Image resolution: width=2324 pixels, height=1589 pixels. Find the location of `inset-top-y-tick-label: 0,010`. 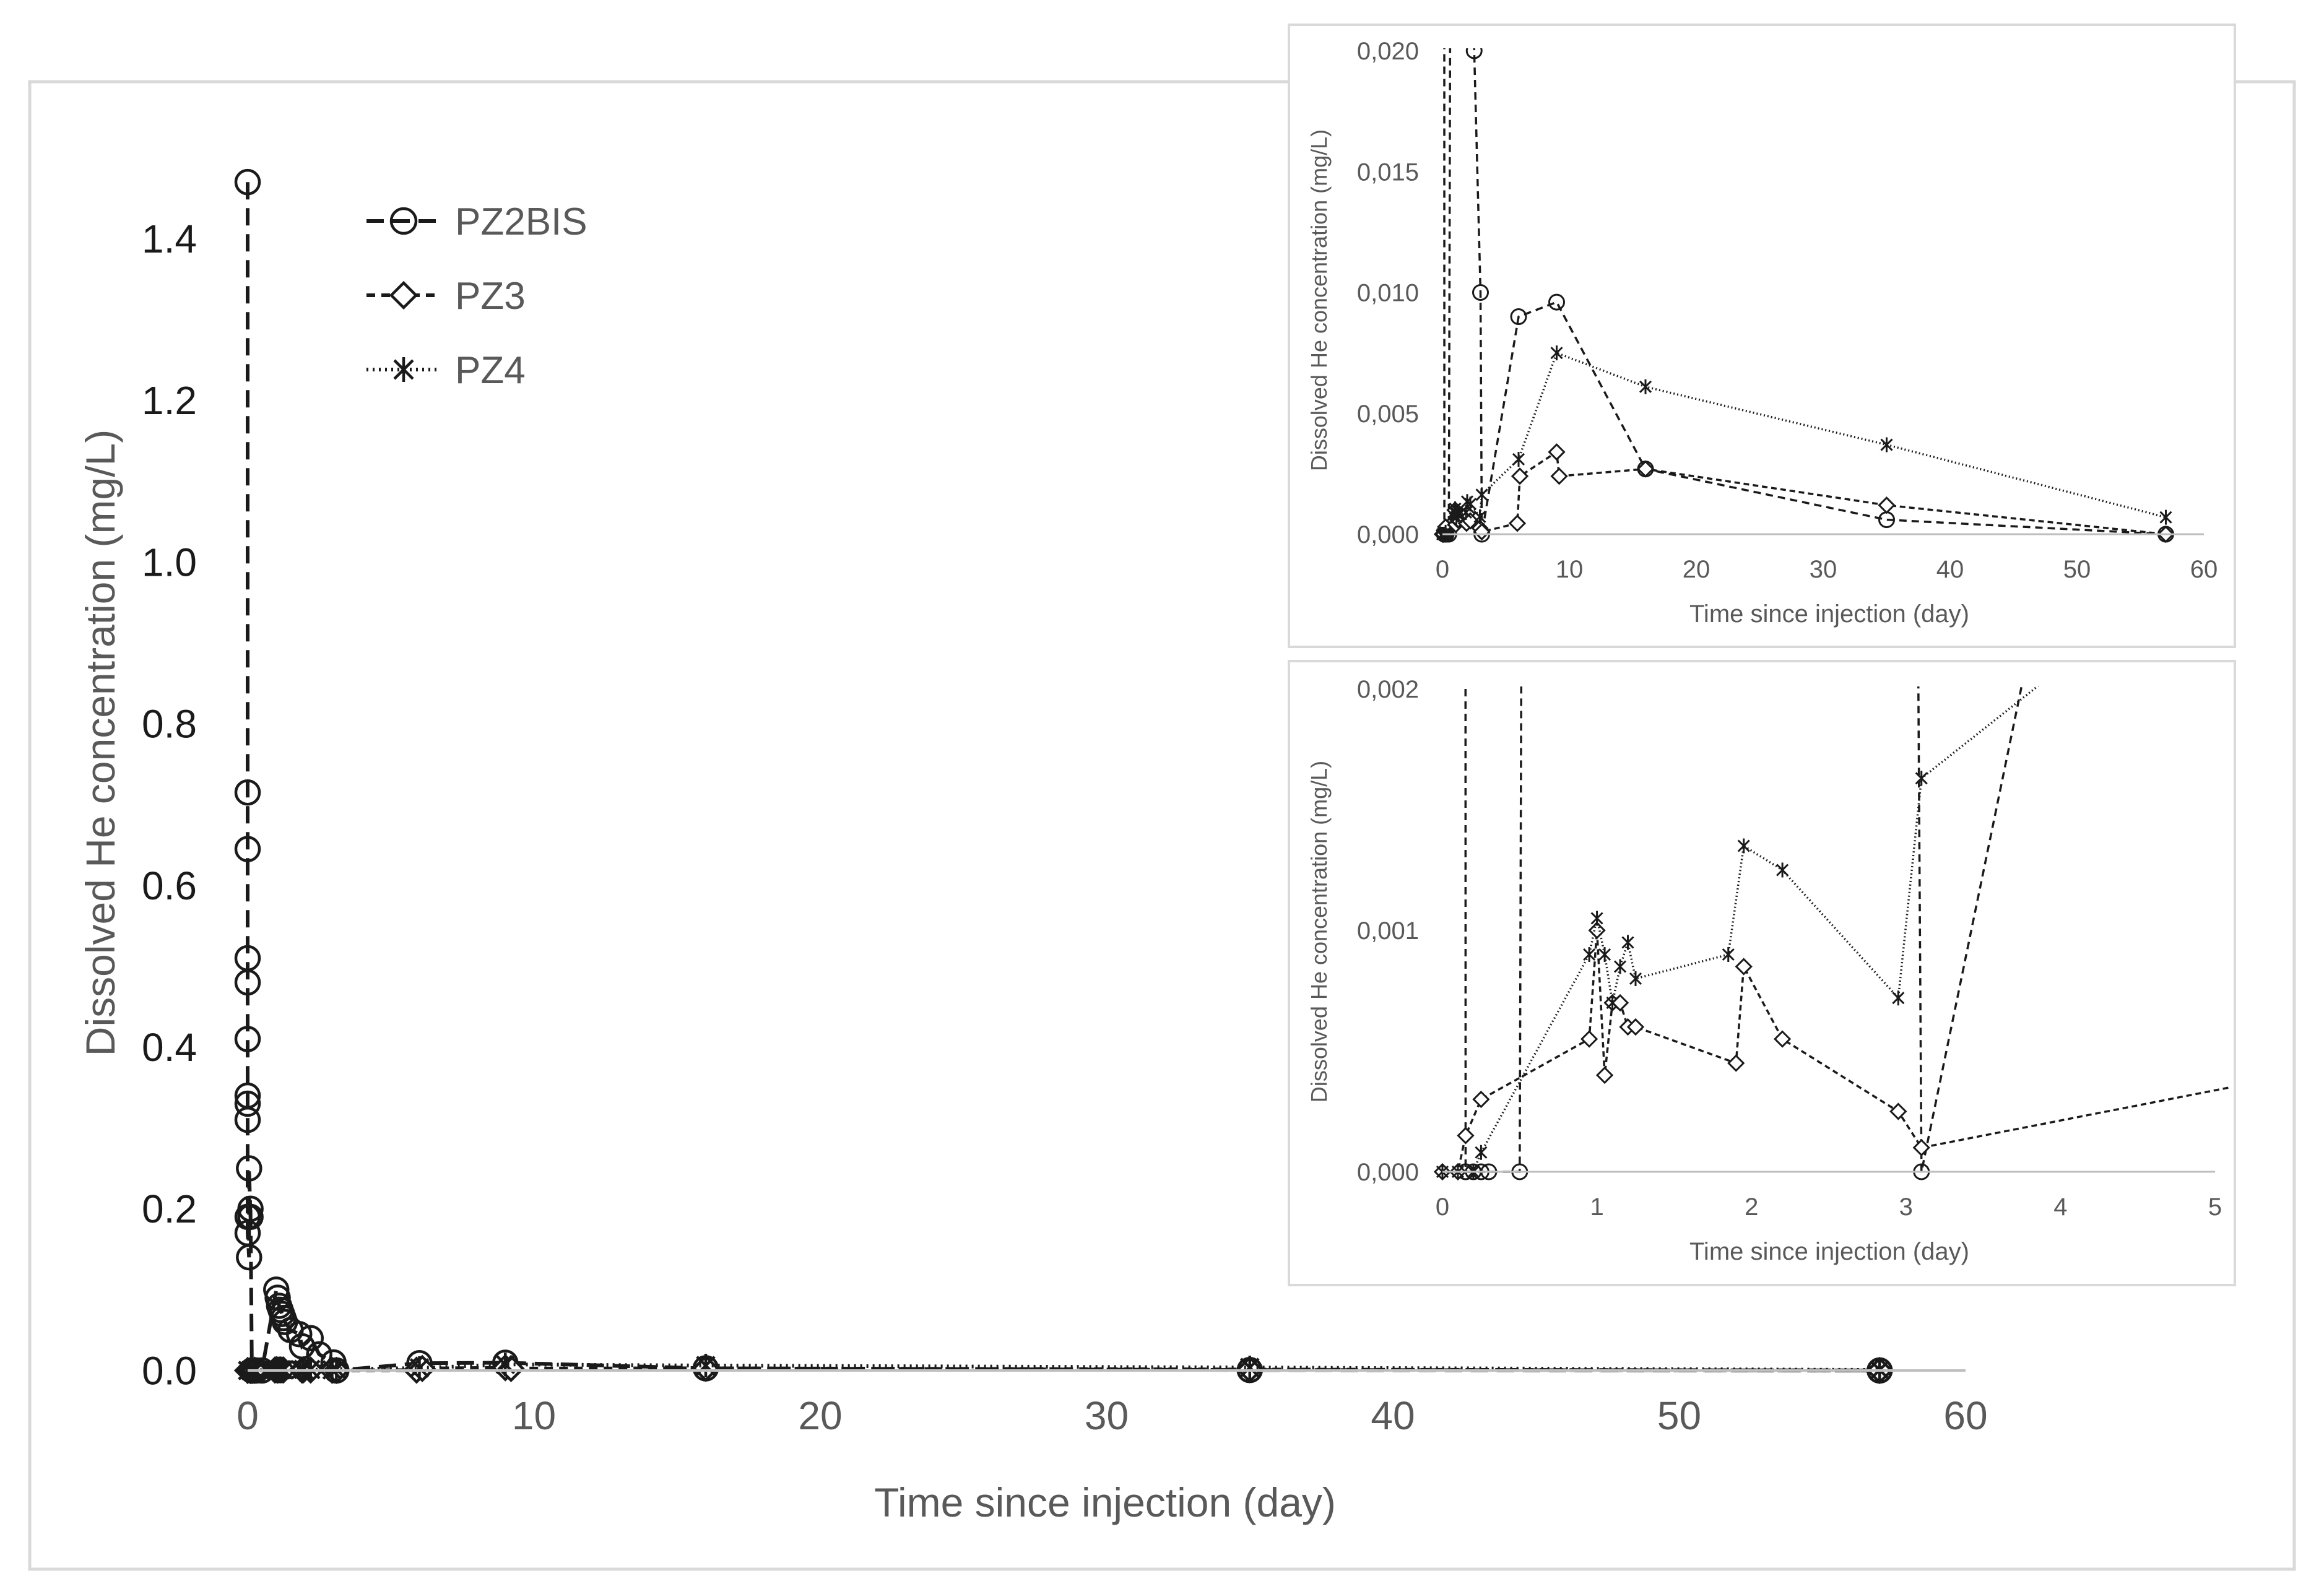

inset-top-y-tick-label: 0,010 is located at coordinates (1388, 293).